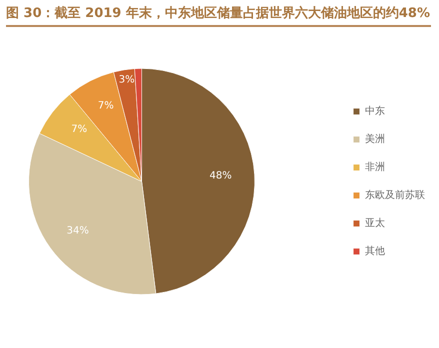 Image resolution: width=439 pixels, height=348 pixels. Describe the element at coordinates (395, 195) in the screenshot. I see `legend-label: 东欧及前苏联` at that location.